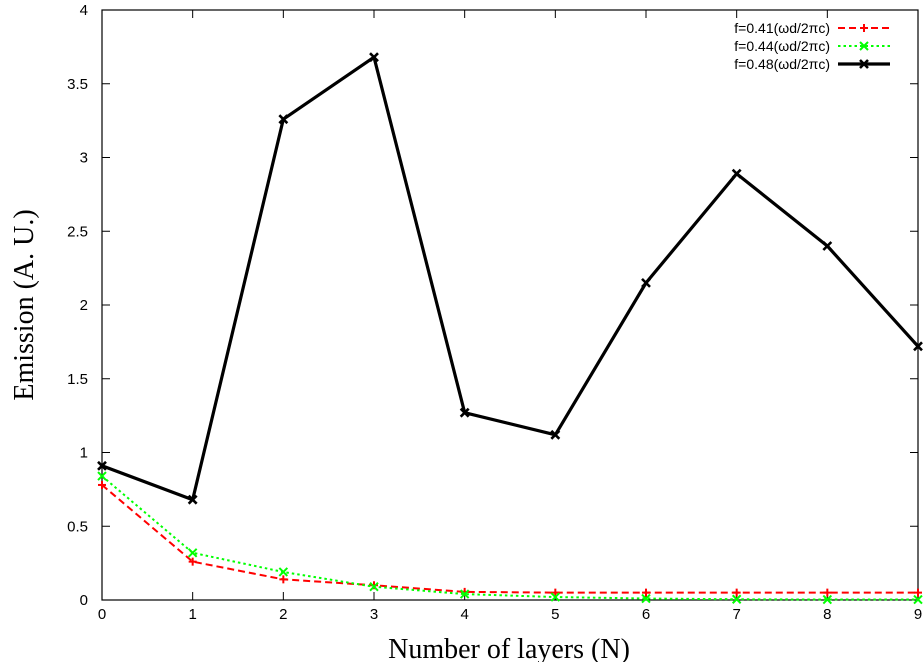 Image resolution: width=924 pixels, height=667 pixels. I want to click on x-tick-label: 2, so click(283, 614).